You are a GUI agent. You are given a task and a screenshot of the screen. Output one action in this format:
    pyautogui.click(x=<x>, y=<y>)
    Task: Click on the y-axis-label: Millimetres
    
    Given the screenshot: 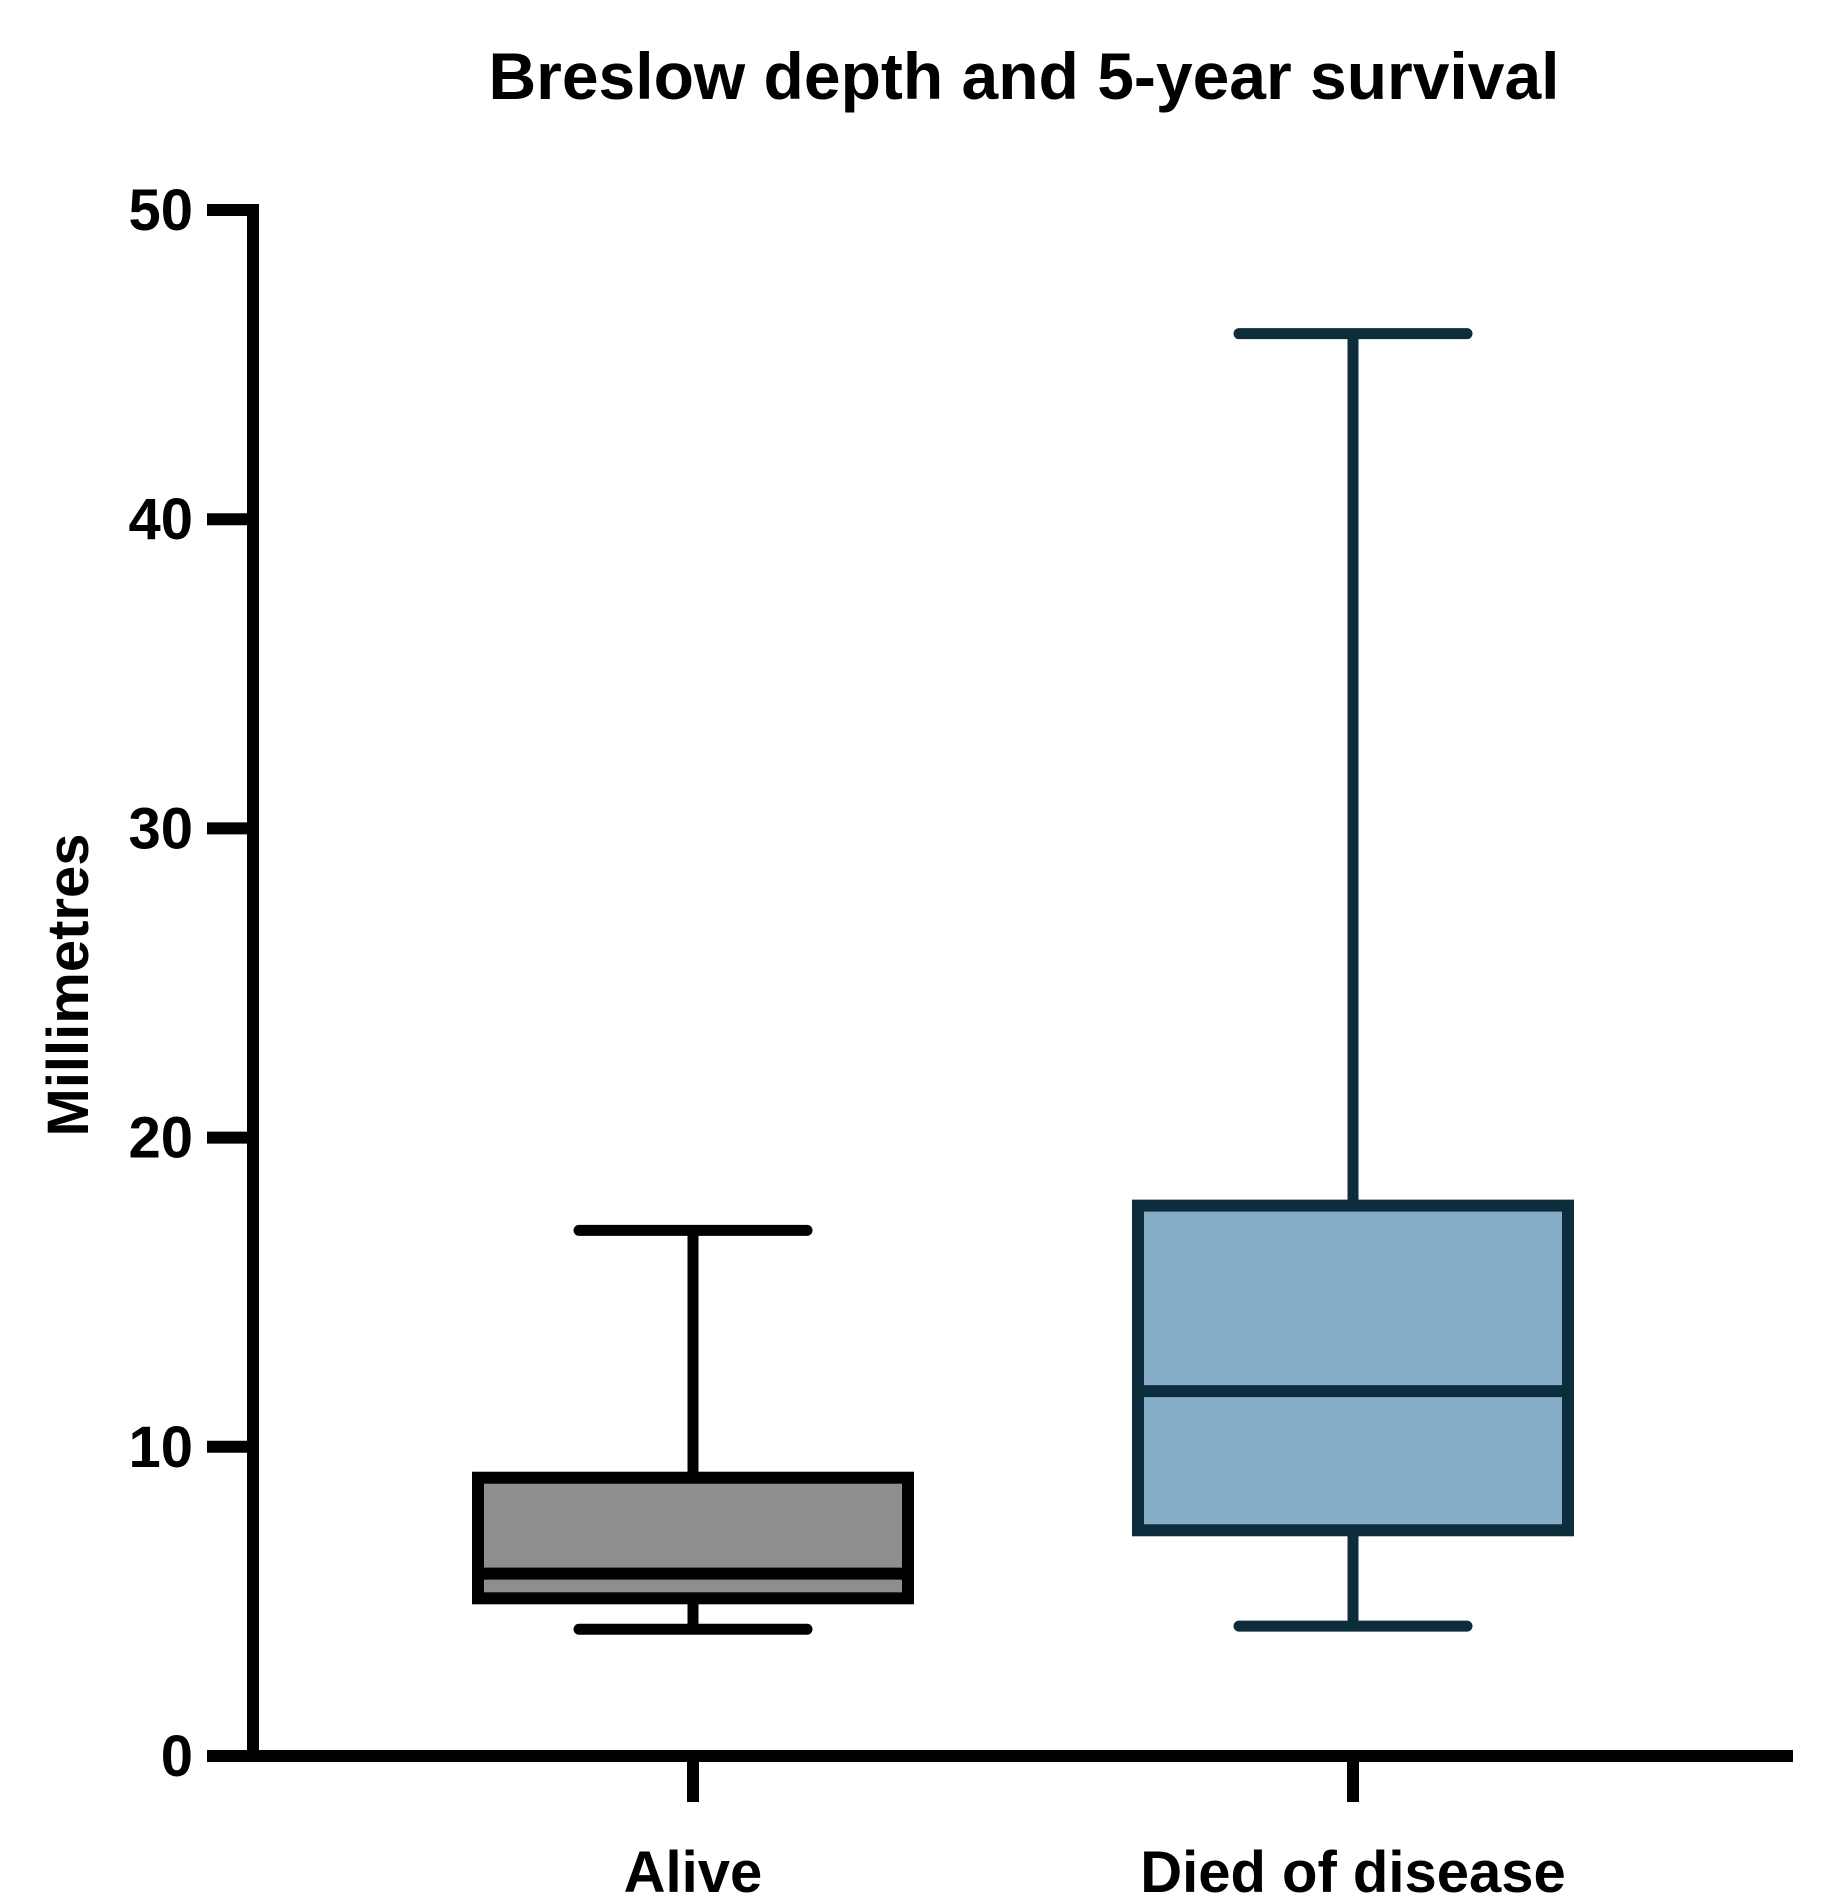 What is the action you would take?
    pyautogui.click(x=68, y=985)
    